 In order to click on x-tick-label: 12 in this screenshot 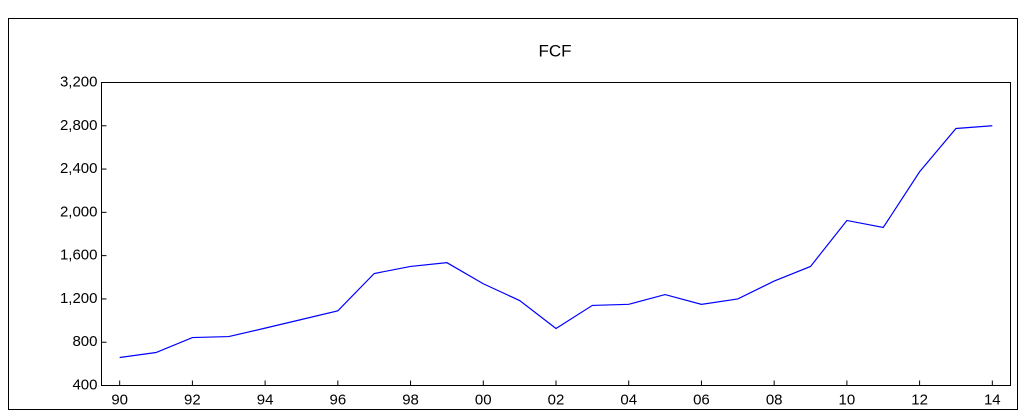, I will do `click(919, 399)`.